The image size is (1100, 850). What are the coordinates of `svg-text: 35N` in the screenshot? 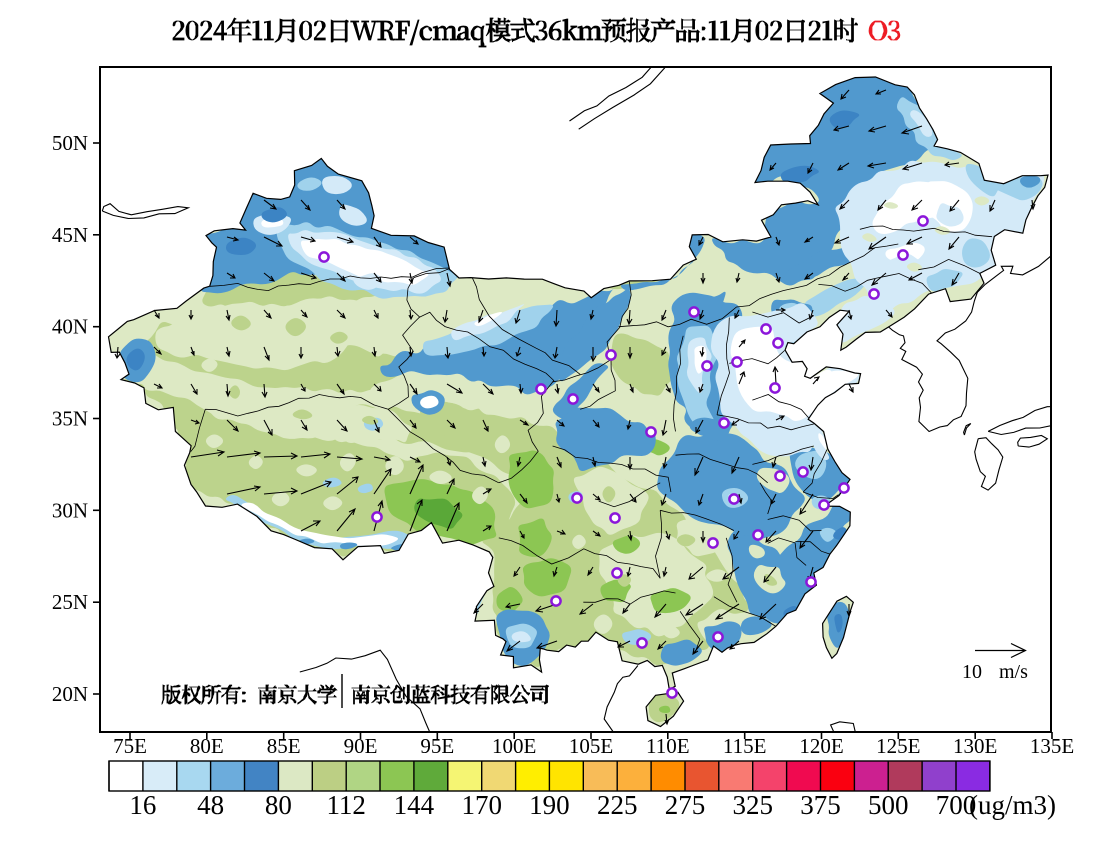 It's located at (70, 419).